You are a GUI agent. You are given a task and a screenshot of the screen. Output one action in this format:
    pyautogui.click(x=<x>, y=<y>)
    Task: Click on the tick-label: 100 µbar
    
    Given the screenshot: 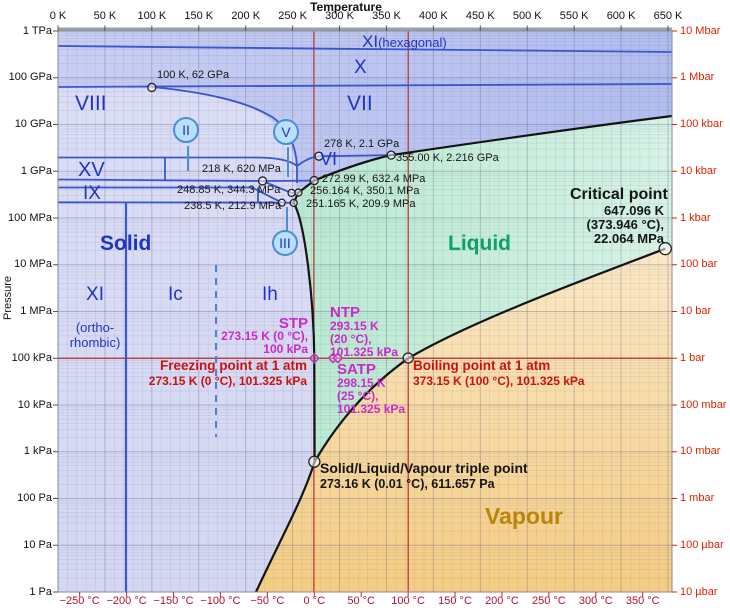 What is the action you would take?
    pyautogui.click(x=702, y=544)
    